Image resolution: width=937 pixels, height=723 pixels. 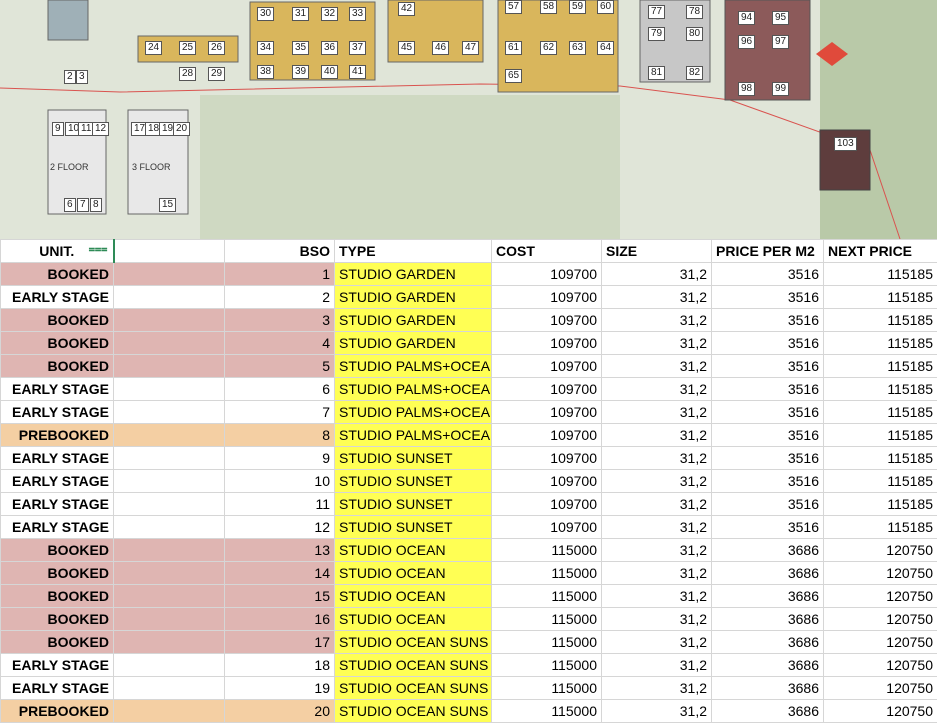 I want to click on cell-unit-status: PREBOOKED, so click(x=57, y=711).